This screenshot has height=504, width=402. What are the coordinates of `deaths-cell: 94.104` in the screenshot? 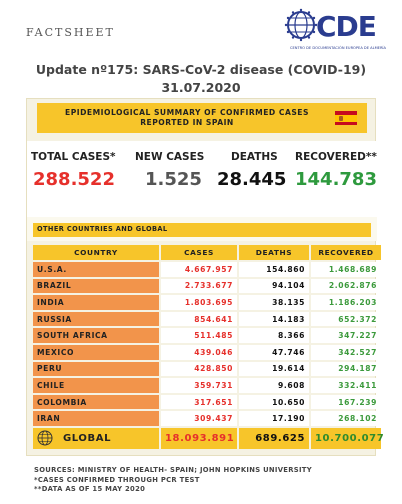 It's located at (274, 286).